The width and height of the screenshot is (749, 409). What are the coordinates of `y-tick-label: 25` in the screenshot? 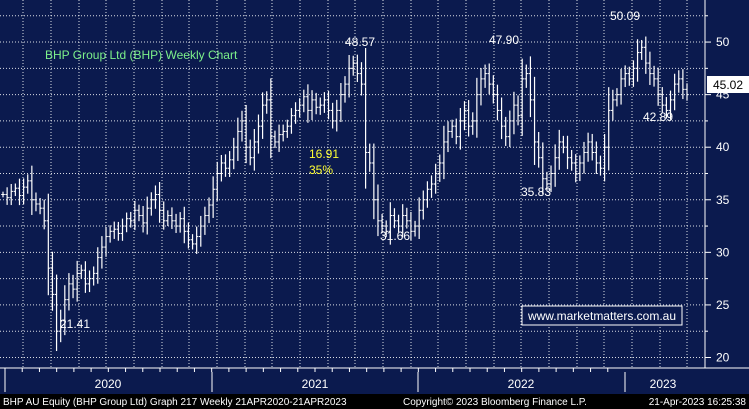 It's located at (723, 305).